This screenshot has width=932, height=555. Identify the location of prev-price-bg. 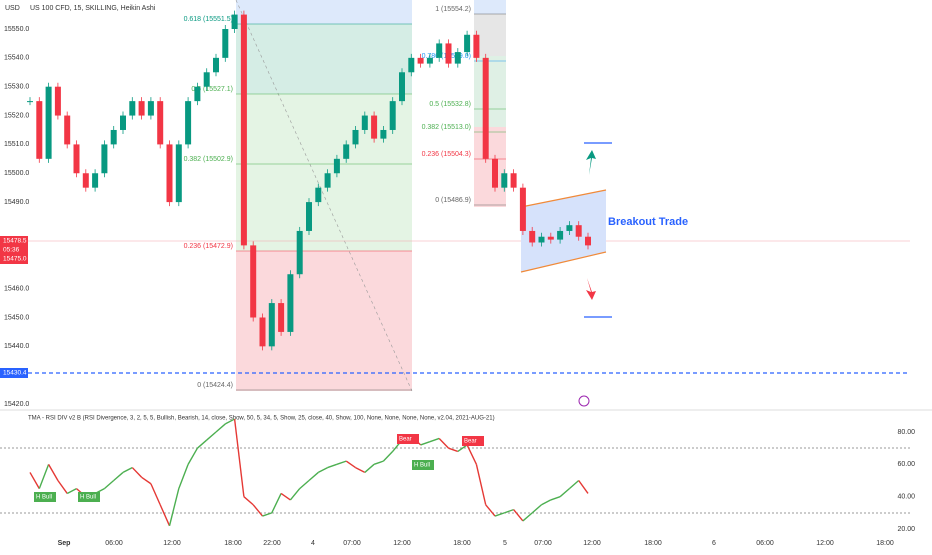
(14, 259).